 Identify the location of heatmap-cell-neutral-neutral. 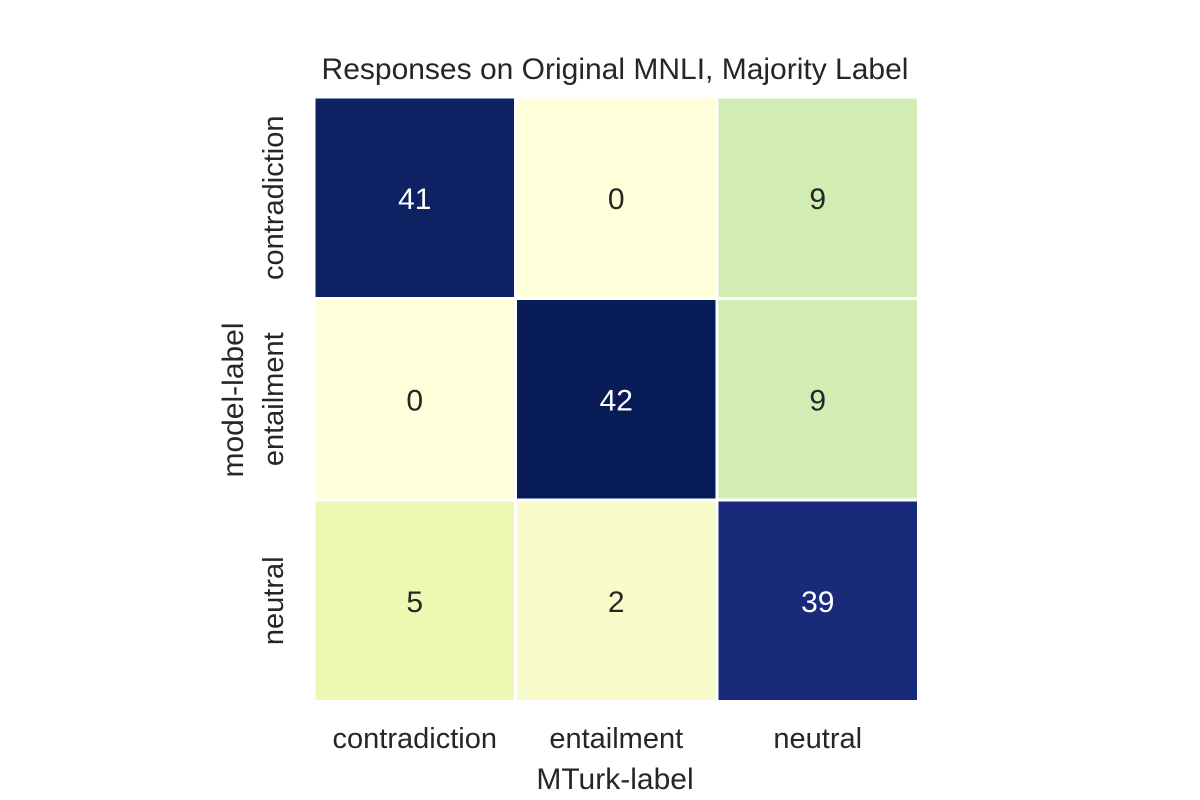
(817, 600).